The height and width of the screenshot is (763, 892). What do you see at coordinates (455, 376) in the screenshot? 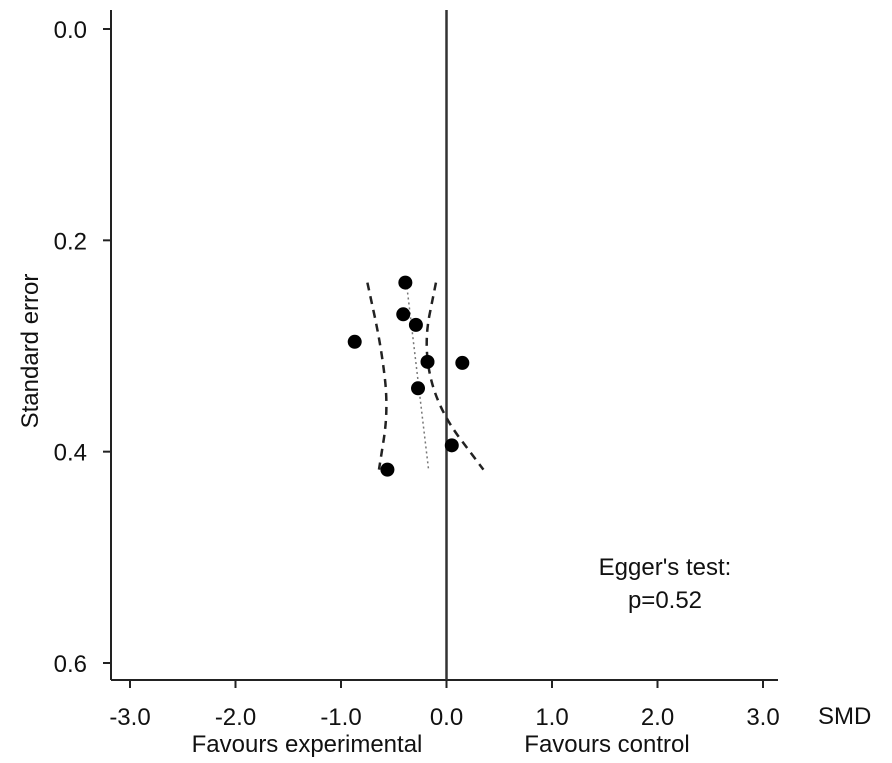
I see `ci-upper-bound` at bounding box center [455, 376].